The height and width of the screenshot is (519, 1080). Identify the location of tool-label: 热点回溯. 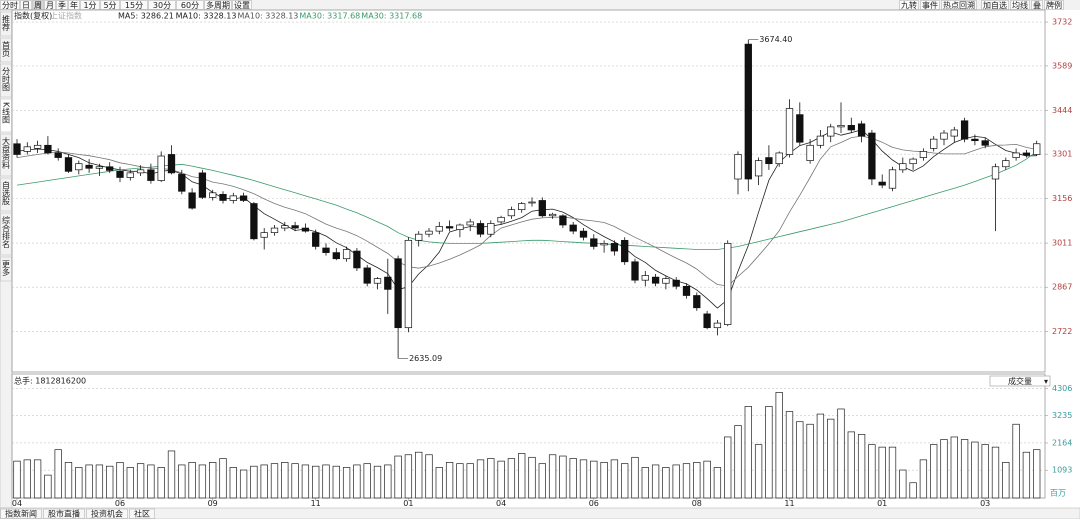
(959, 5).